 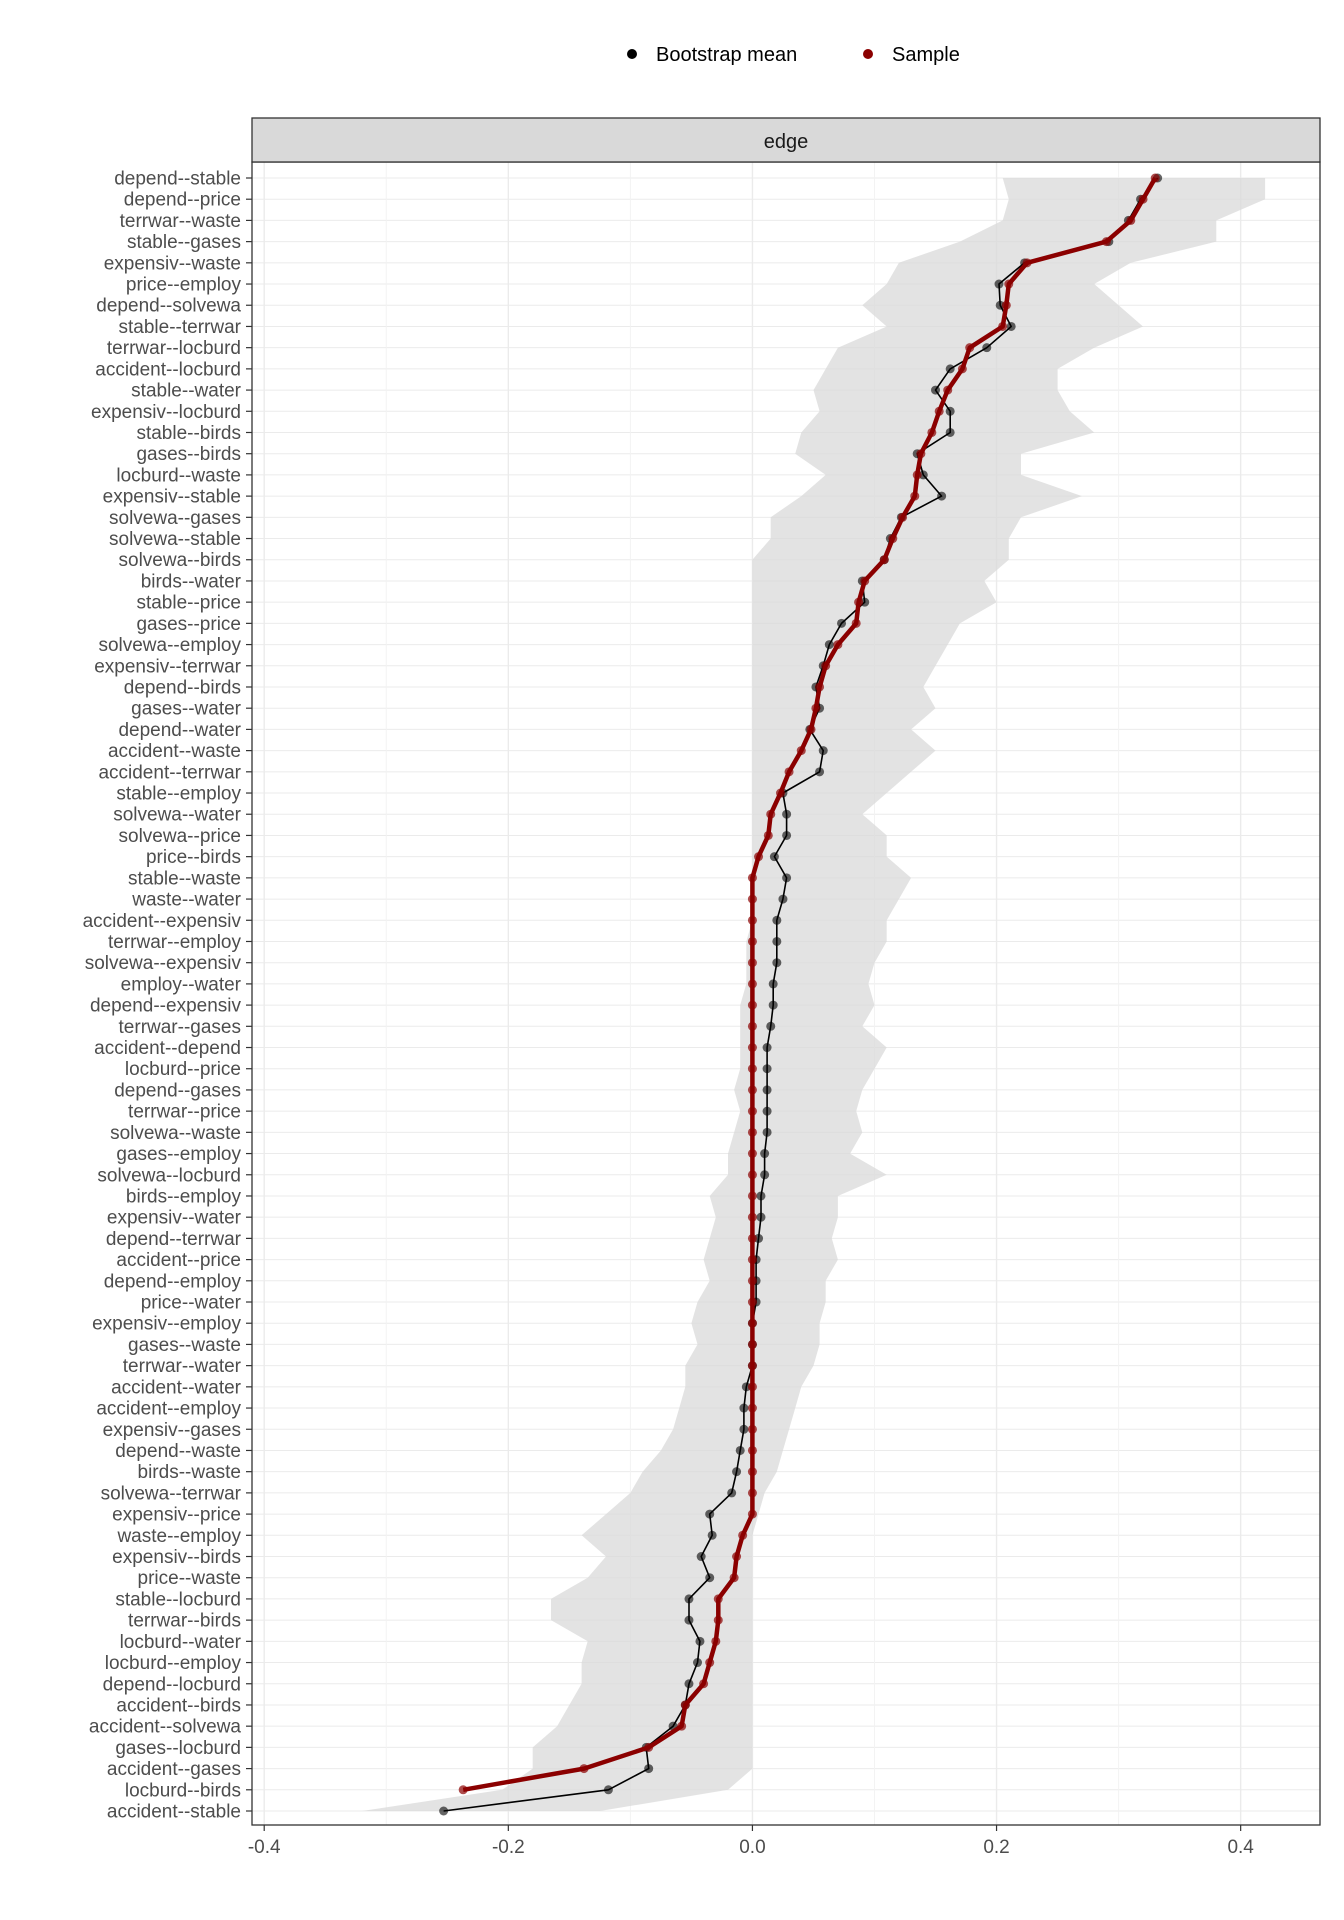 What do you see at coordinates (172, 1430) in the screenshot?
I see `y-tick-label: expensiv--gases` at bounding box center [172, 1430].